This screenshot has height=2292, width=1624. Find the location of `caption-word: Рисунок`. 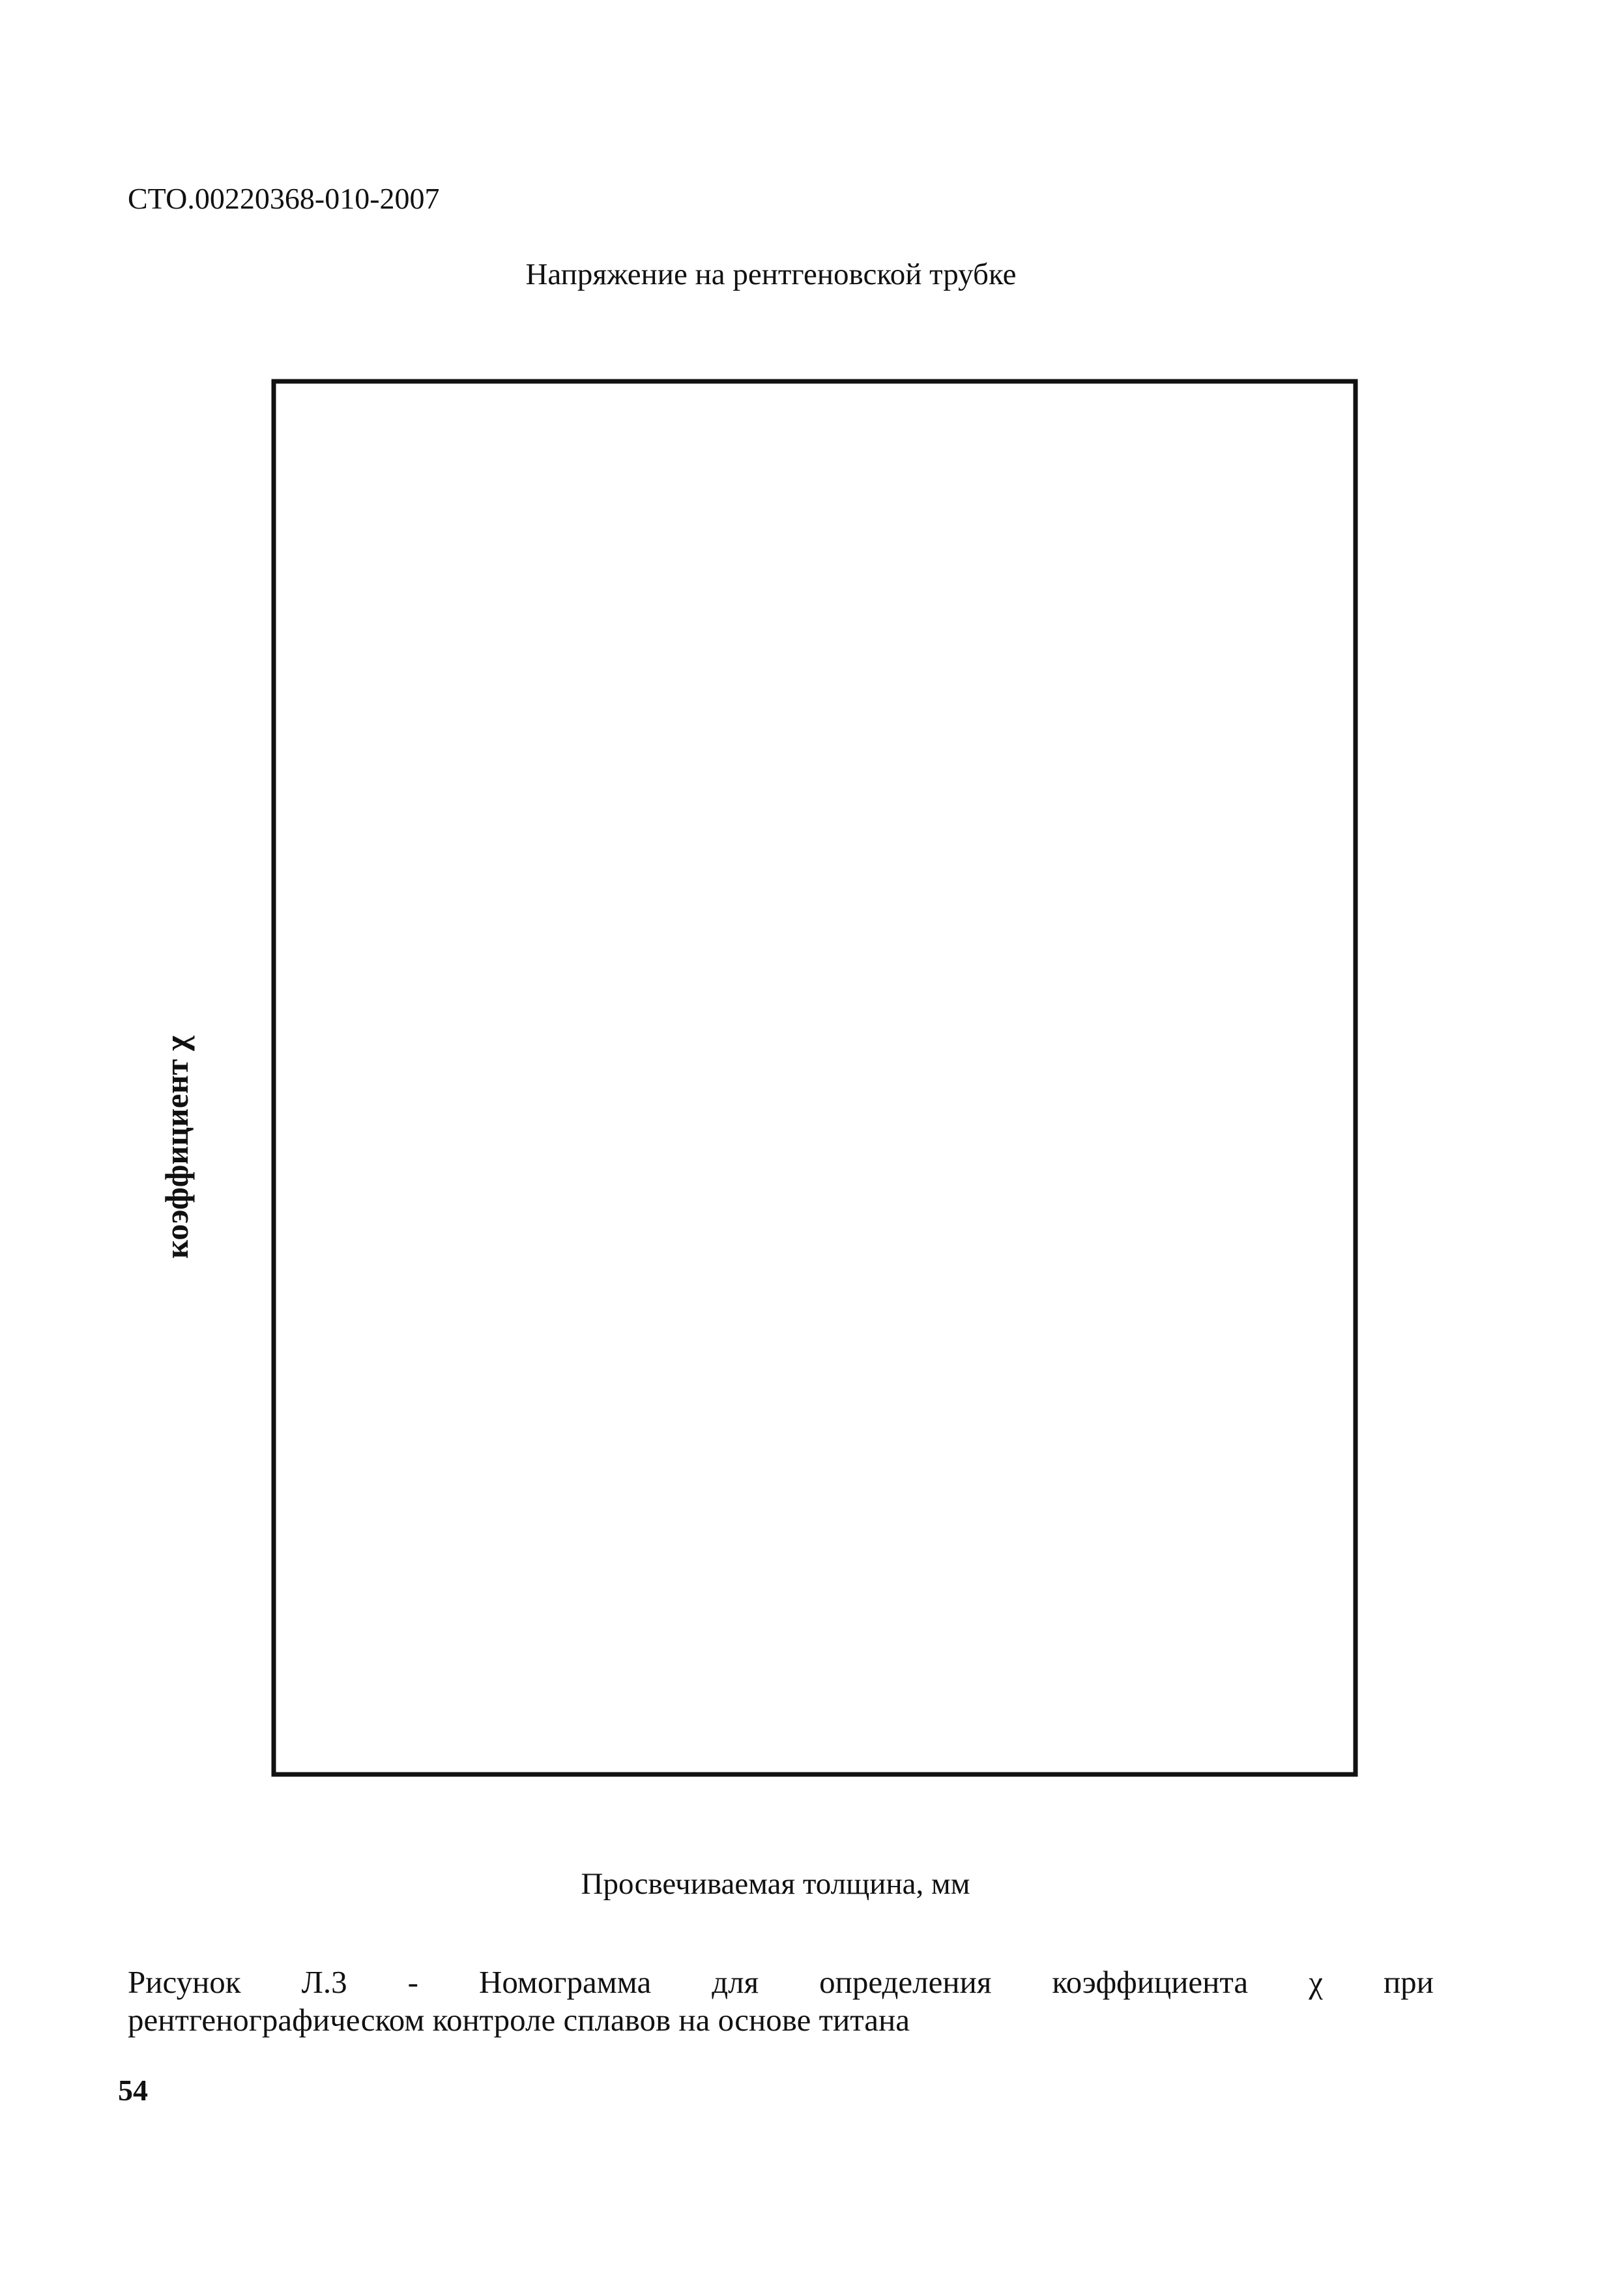

caption-word: Рисунок is located at coordinates (185, 1982).